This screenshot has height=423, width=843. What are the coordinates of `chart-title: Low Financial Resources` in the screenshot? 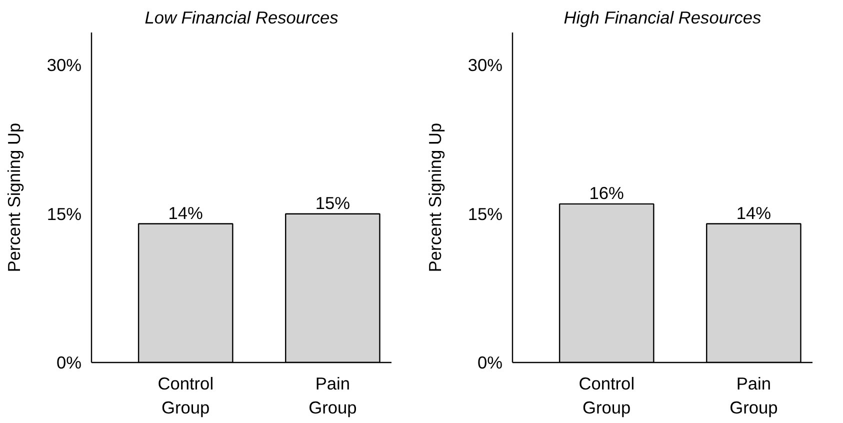 It's located at (241, 18).